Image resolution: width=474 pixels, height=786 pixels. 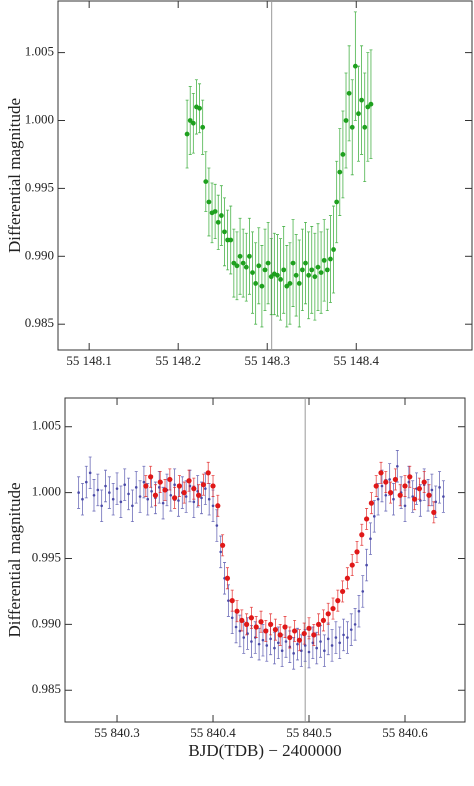 What do you see at coordinates (117, 732) in the screenshot?
I see `x-tick-label: 55 840.3` at bounding box center [117, 732].